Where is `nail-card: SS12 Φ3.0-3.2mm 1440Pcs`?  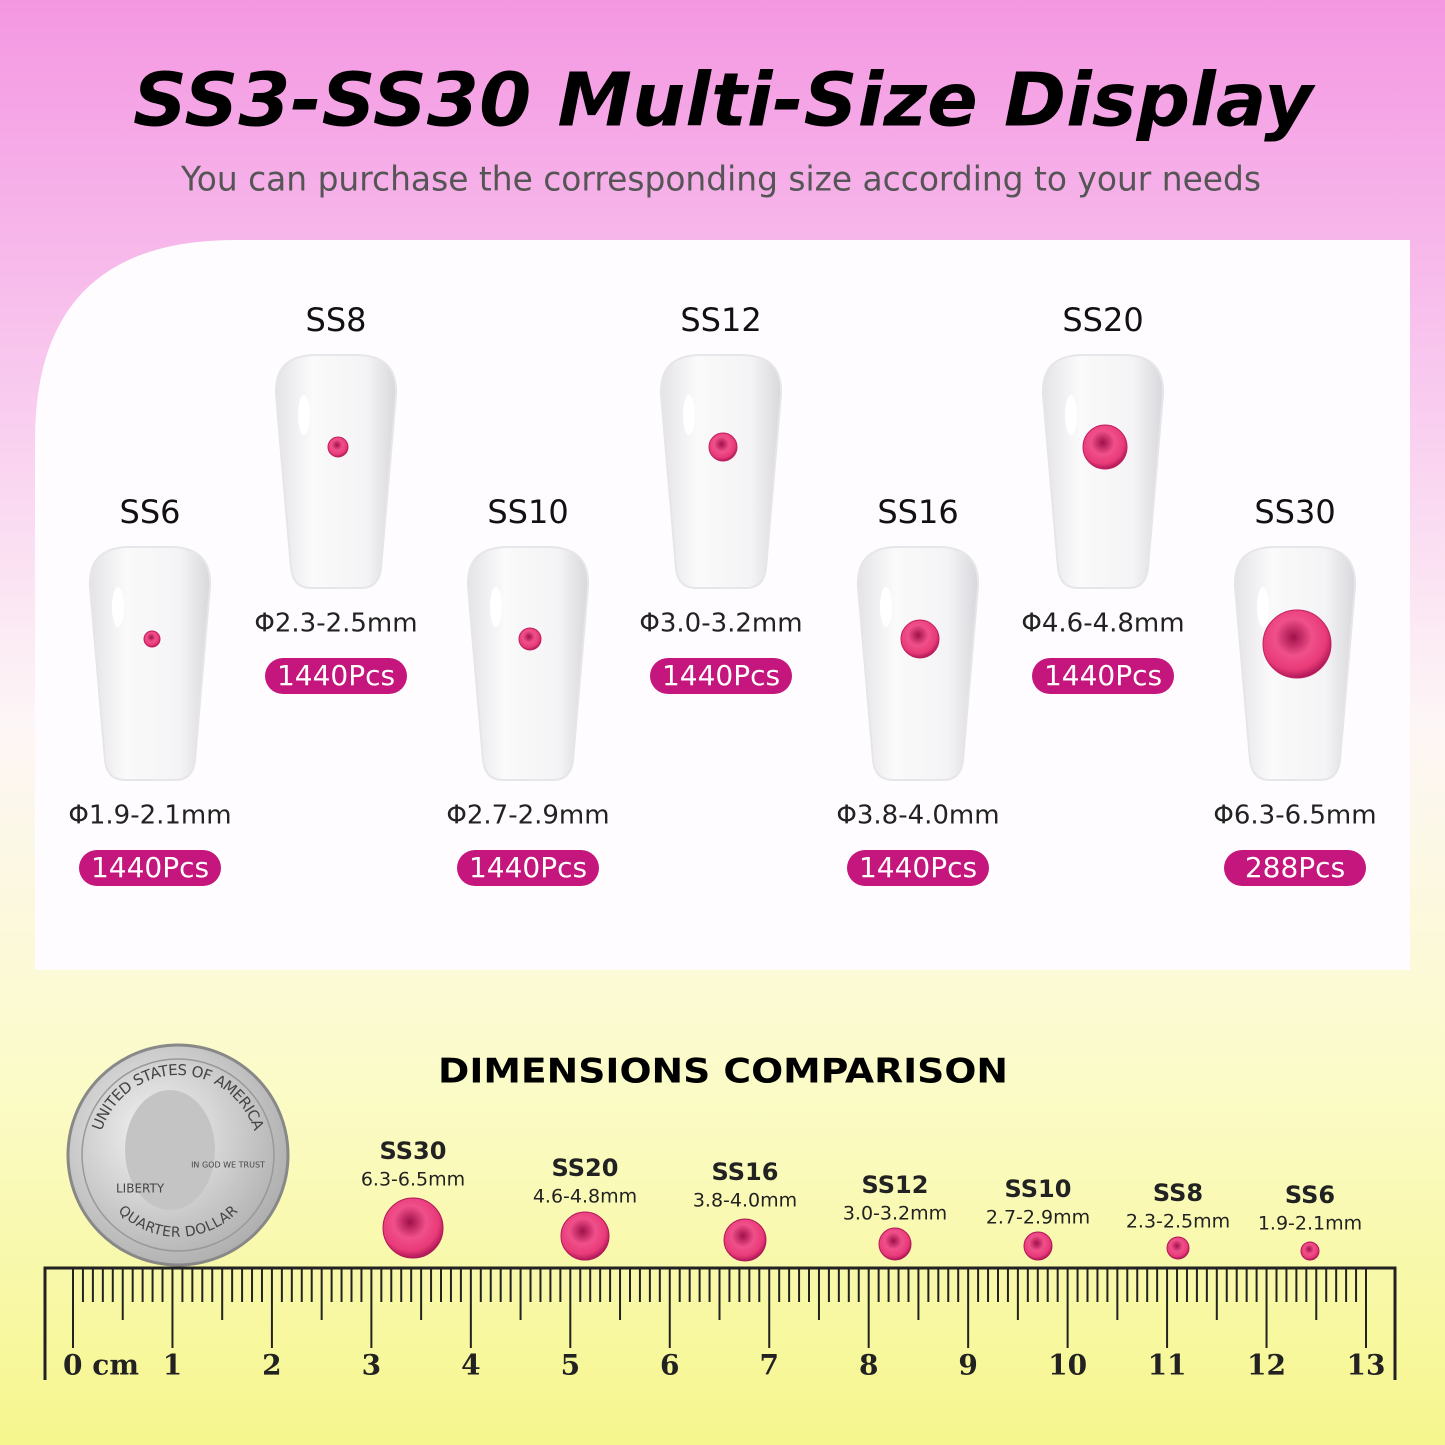
nail-card: SS12 Φ3.0-3.2mm 1440Pcs is located at coordinates (721, 497).